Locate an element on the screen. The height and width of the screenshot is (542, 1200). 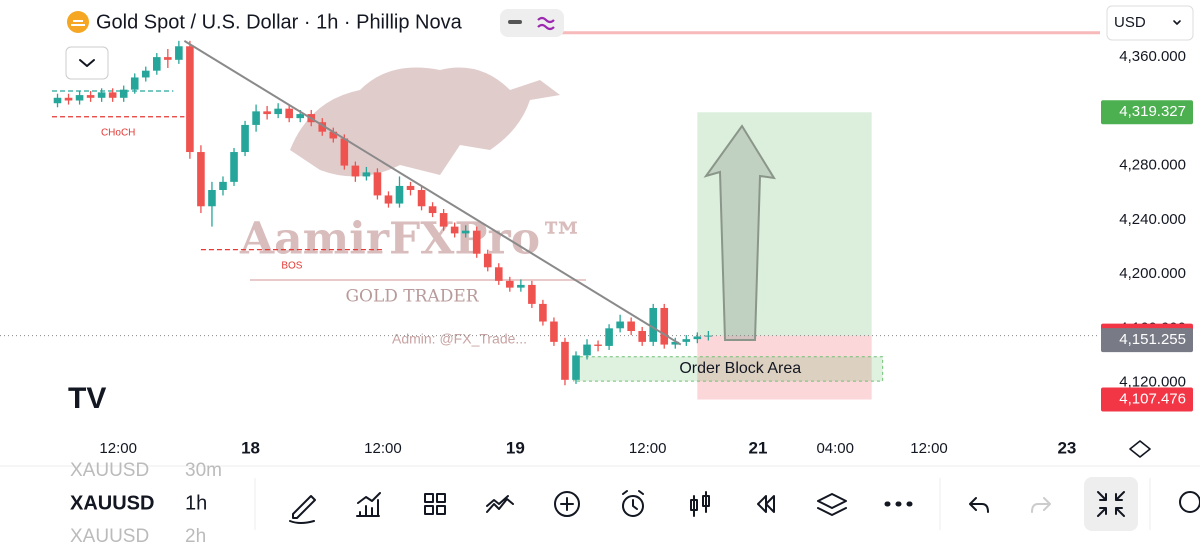
watermark-subtitle: GOLD TRADER is located at coordinates (412, 297).